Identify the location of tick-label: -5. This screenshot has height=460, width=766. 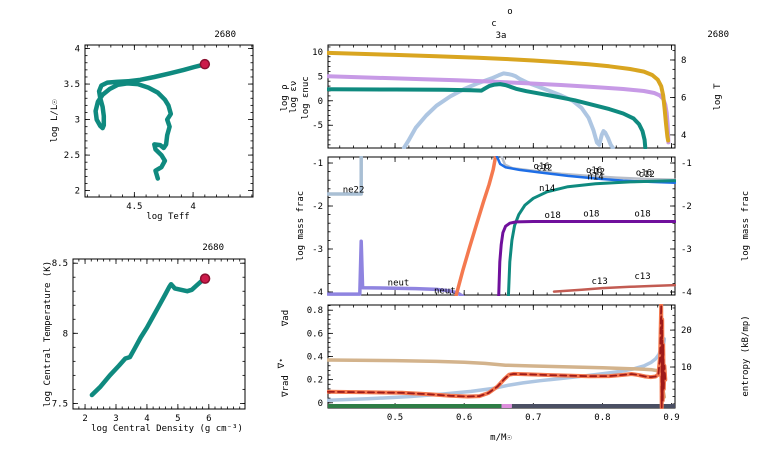
(317, 126).